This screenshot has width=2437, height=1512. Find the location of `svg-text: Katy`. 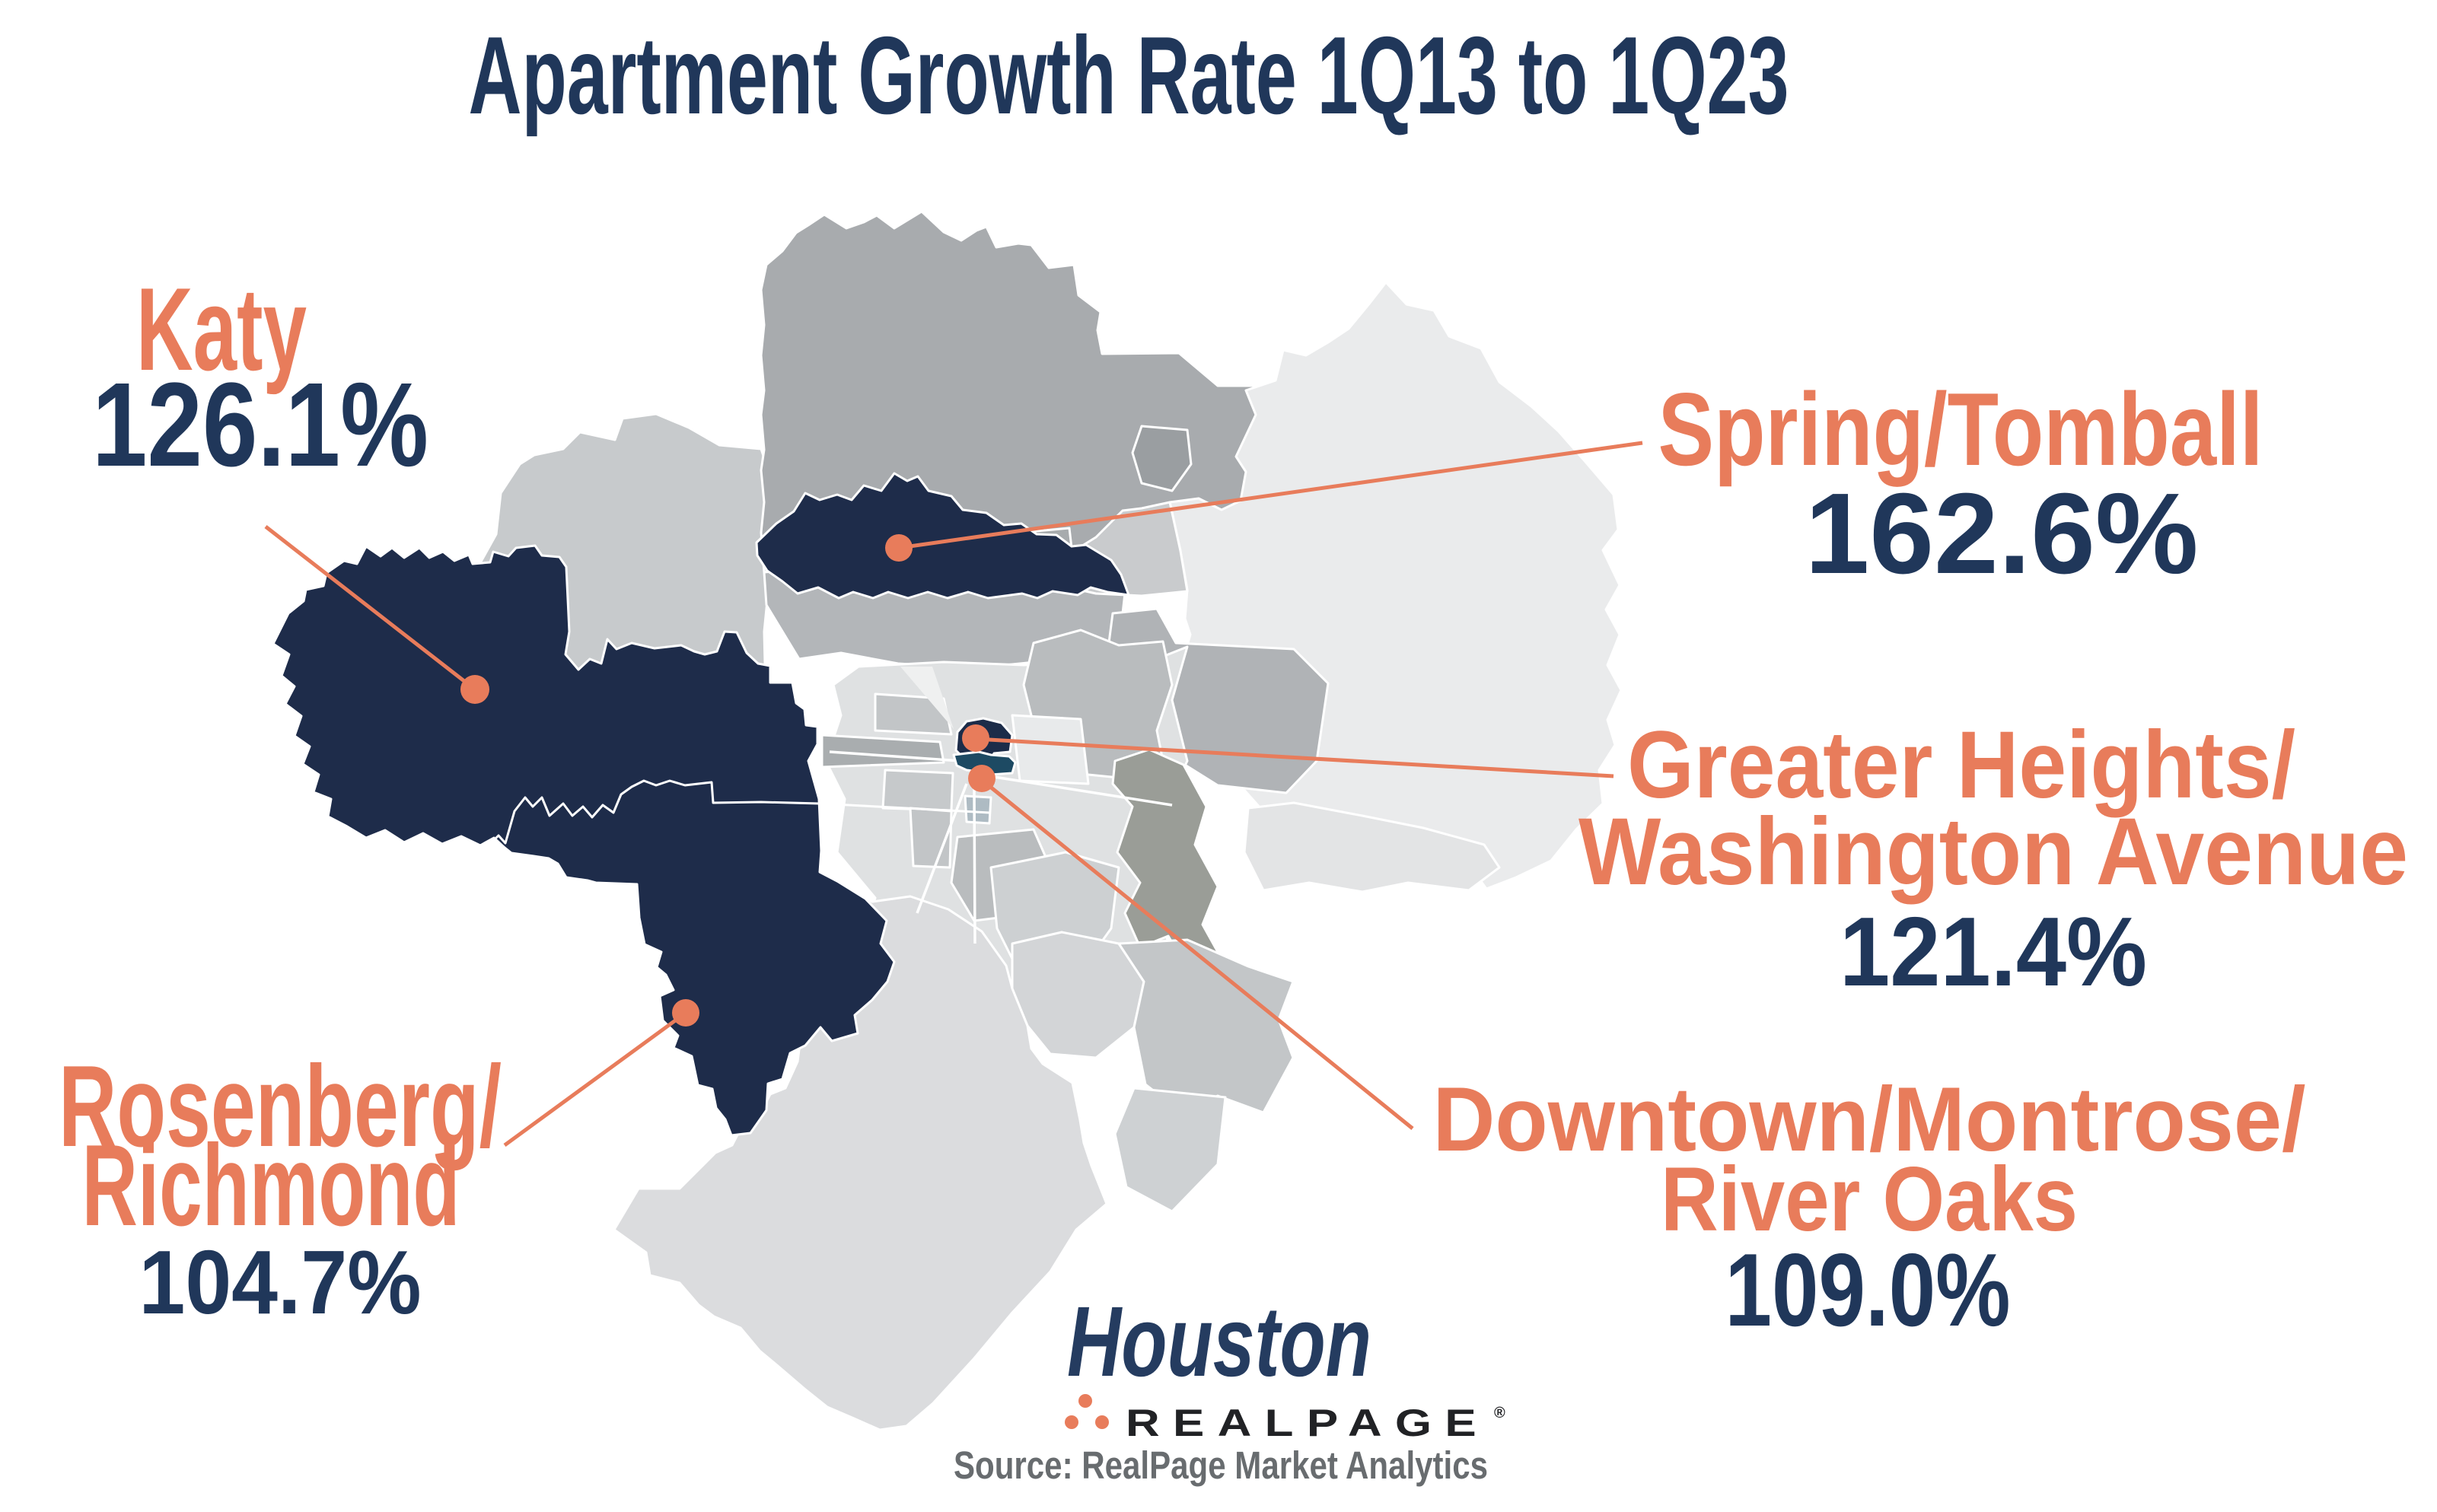

svg-text: Katy is located at coordinates (221, 329).